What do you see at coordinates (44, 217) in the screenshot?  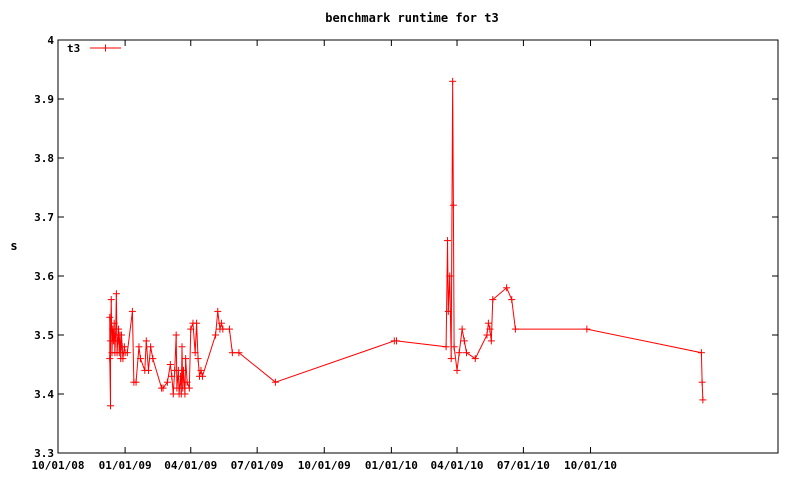 I see `y-tick-label: 3.7` at bounding box center [44, 217].